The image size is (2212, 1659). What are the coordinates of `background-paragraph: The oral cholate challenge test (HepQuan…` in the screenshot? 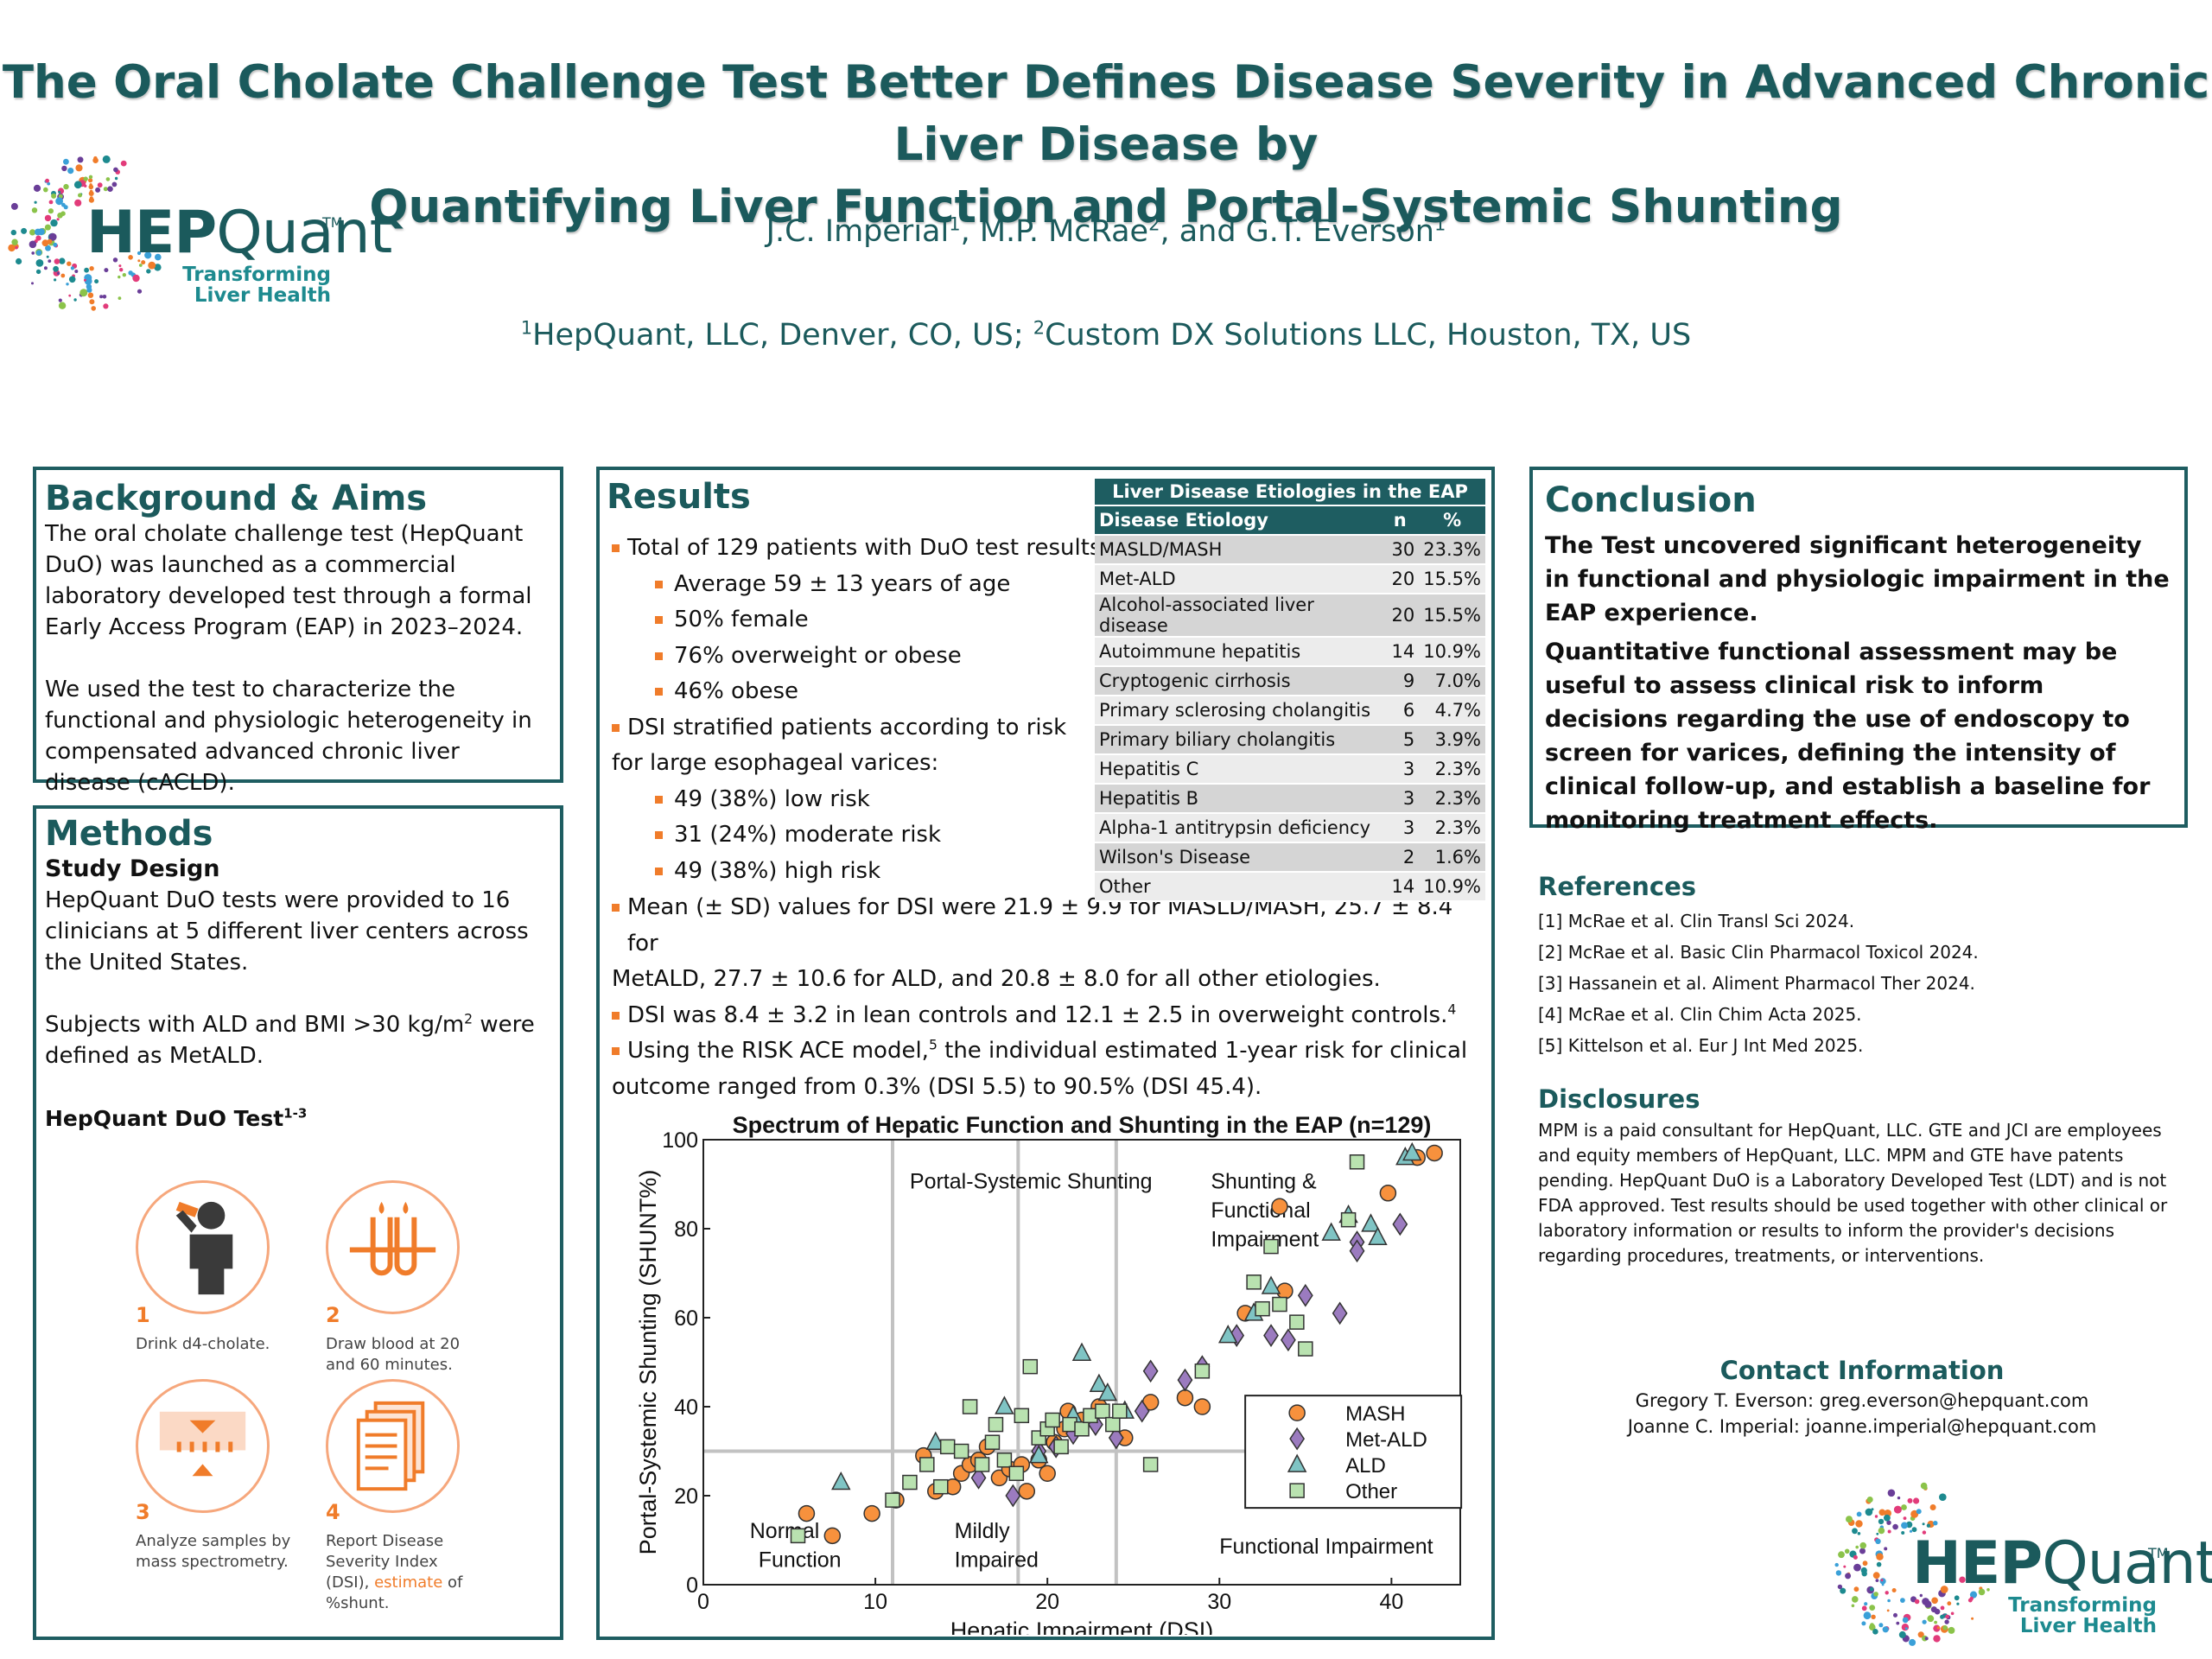 It's located at (288, 580).